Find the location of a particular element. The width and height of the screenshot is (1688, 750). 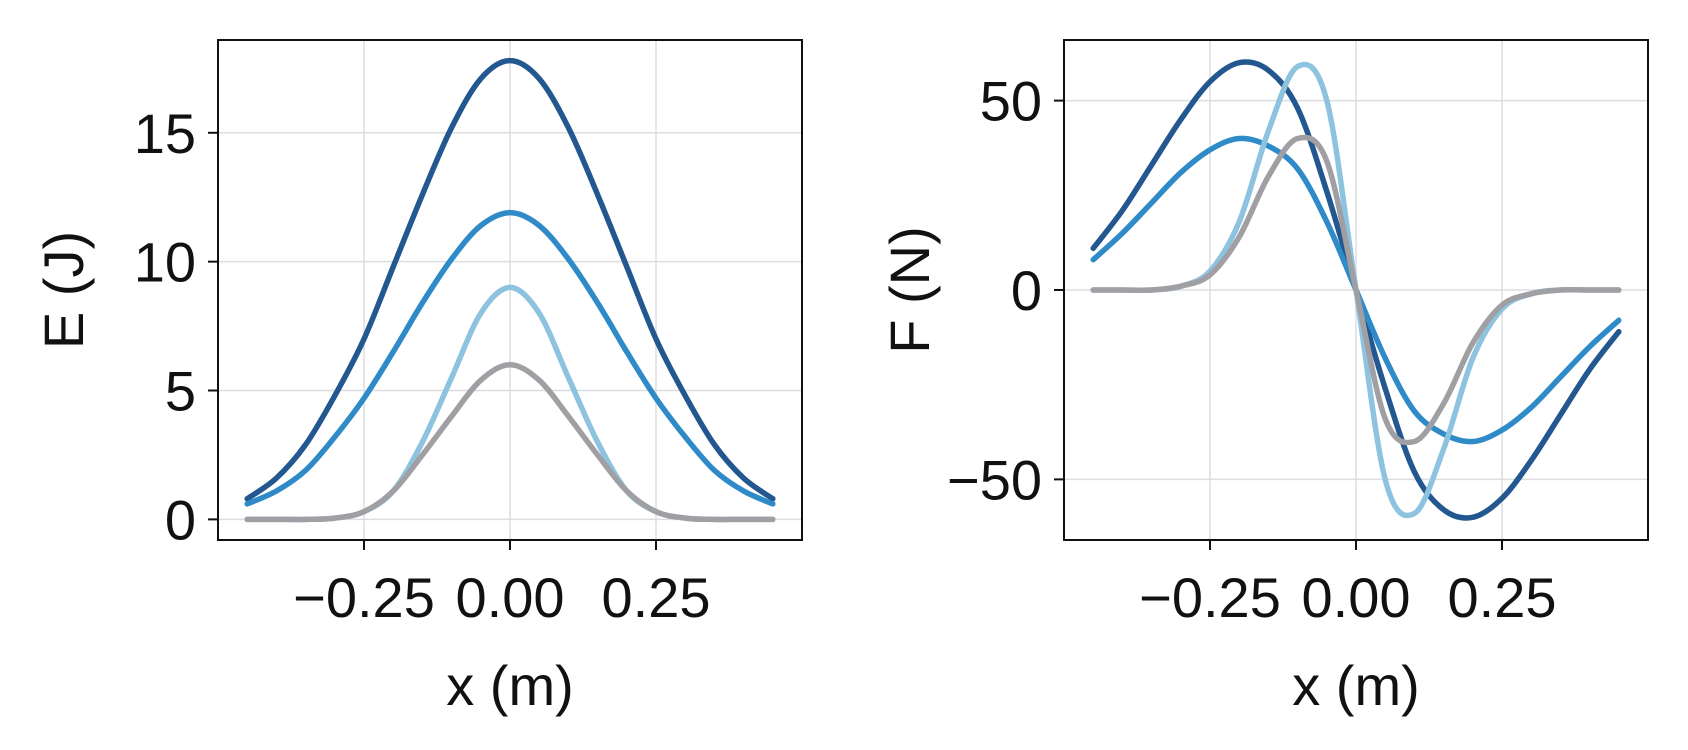

chart-0-xtick-label-2: 0.25 is located at coordinates (656, 597).